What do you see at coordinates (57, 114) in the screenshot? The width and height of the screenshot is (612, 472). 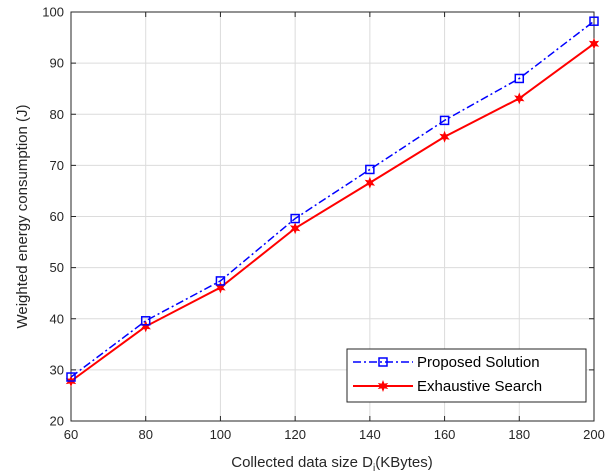 I see `y-tick-label: 80` at bounding box center [57, 114].